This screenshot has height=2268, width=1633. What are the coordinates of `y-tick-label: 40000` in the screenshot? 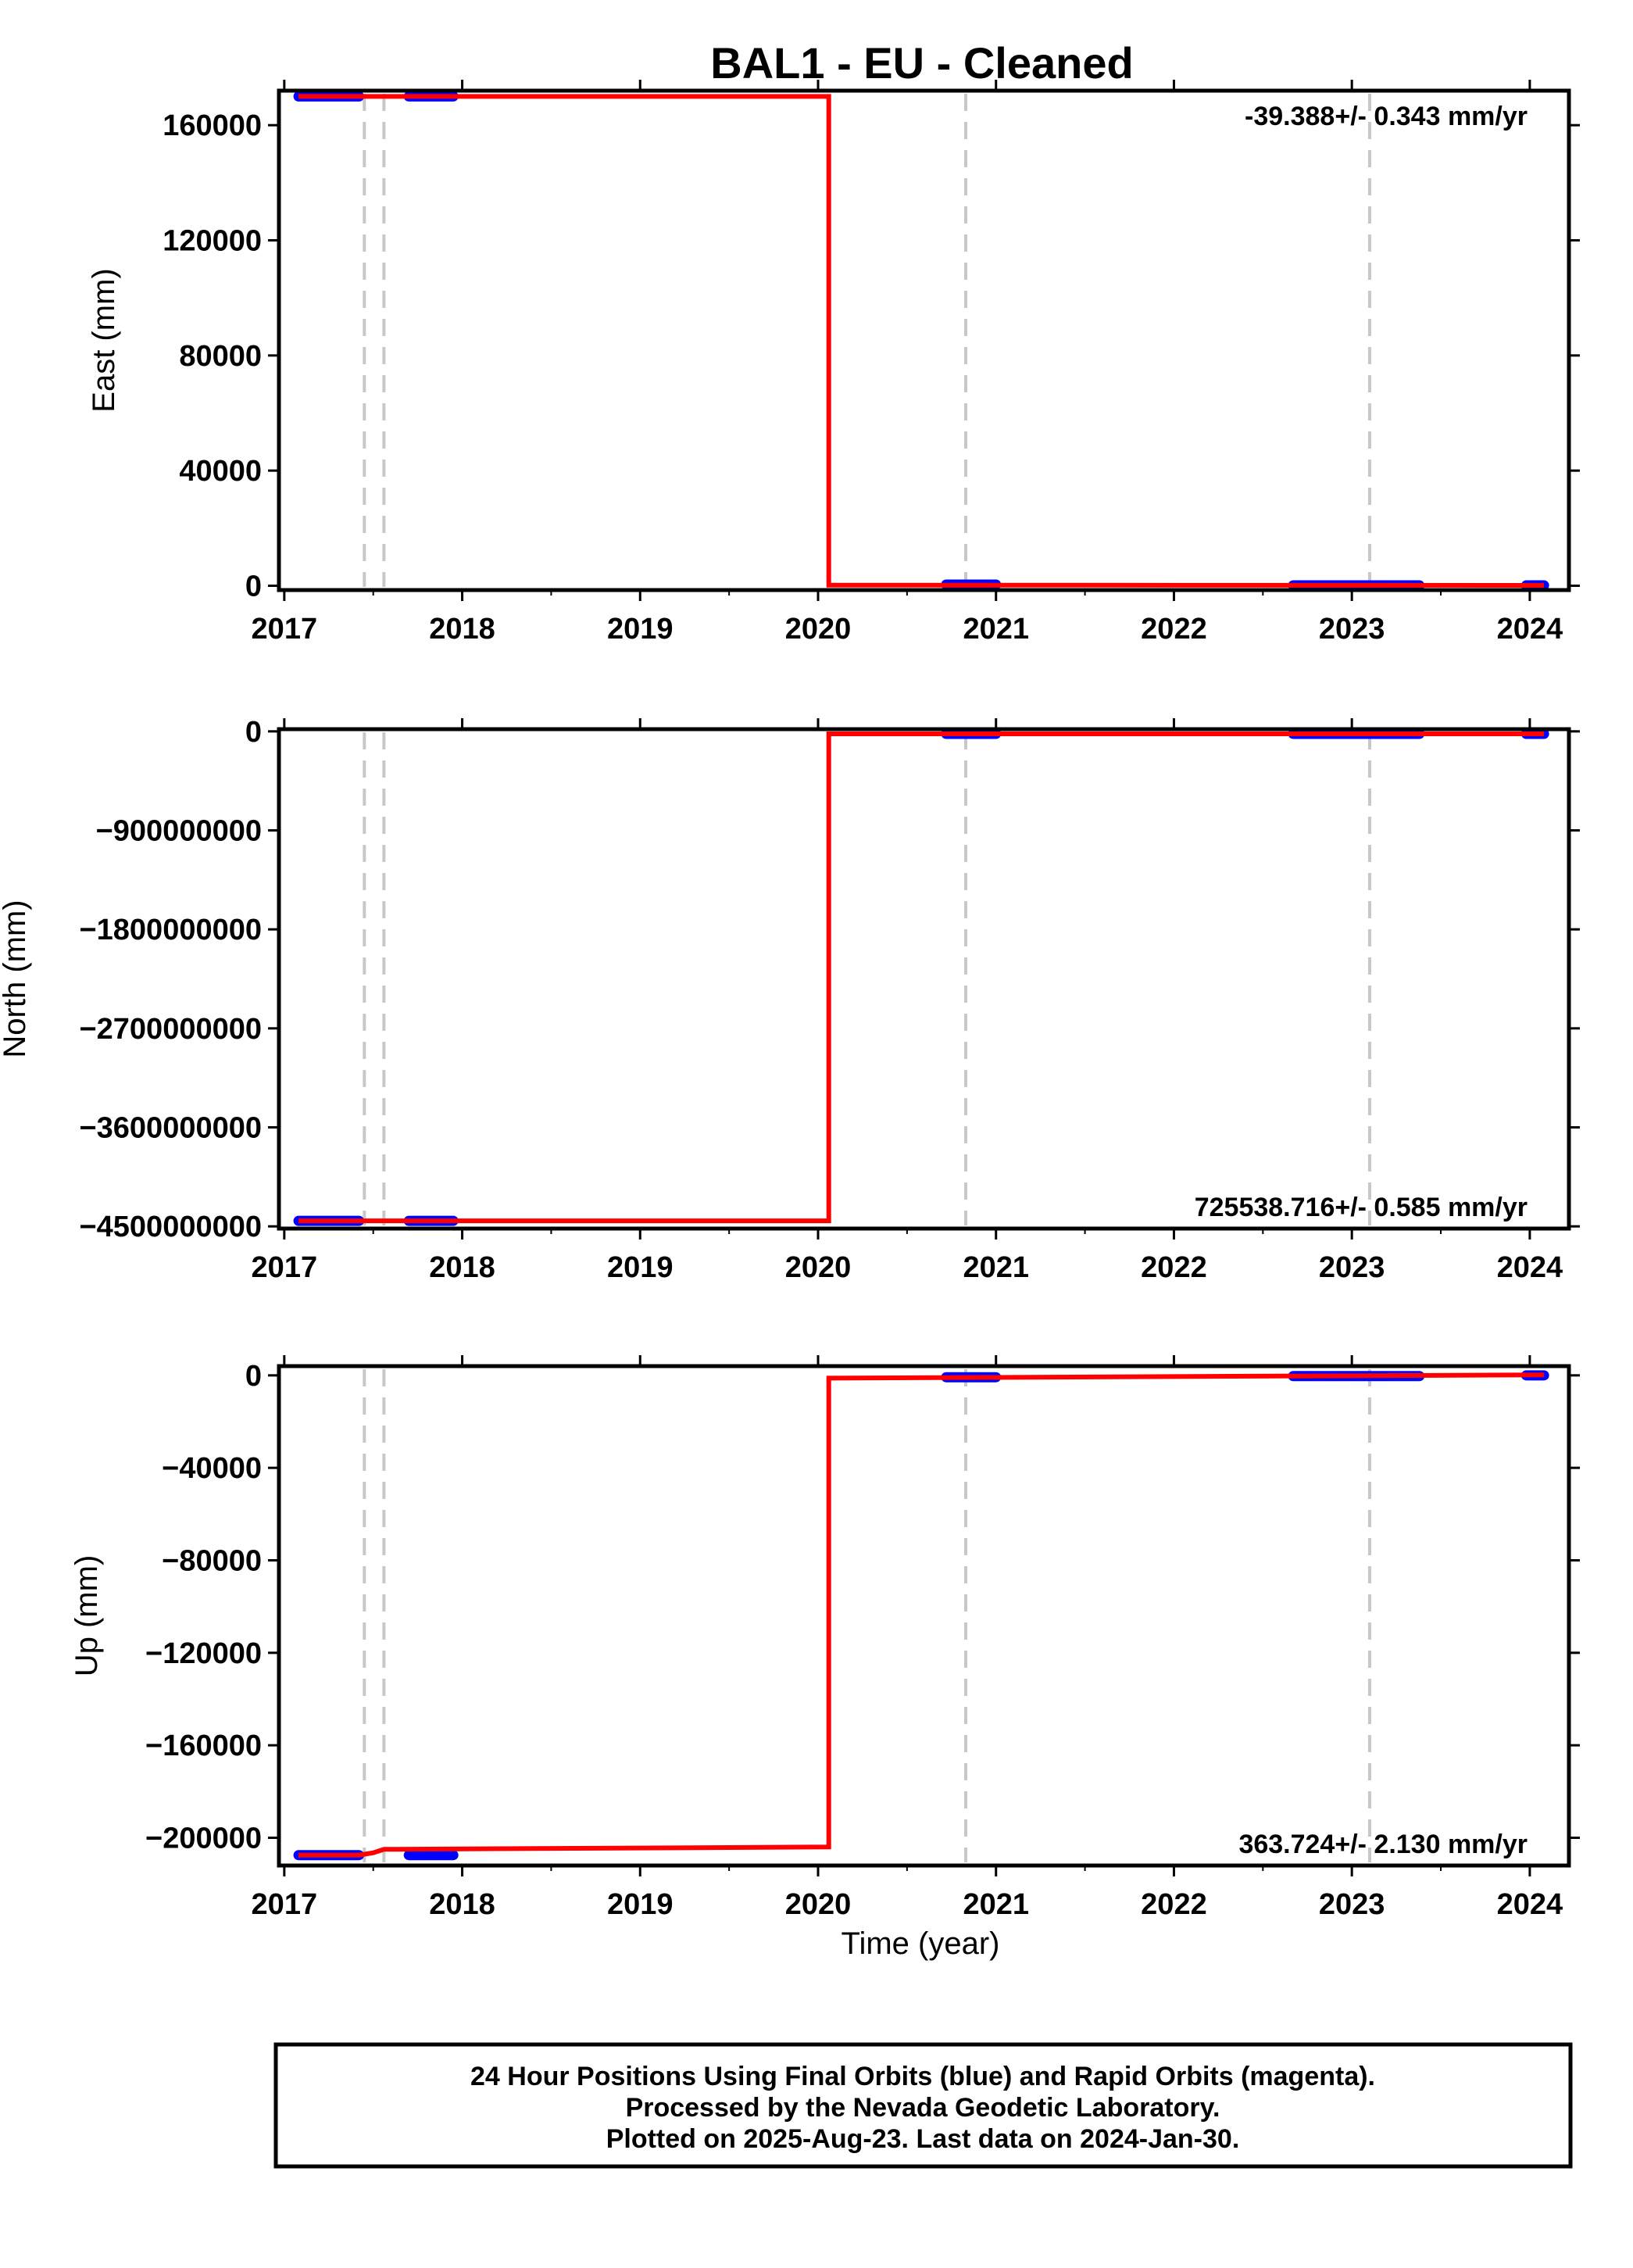 It's located at (221, 472).